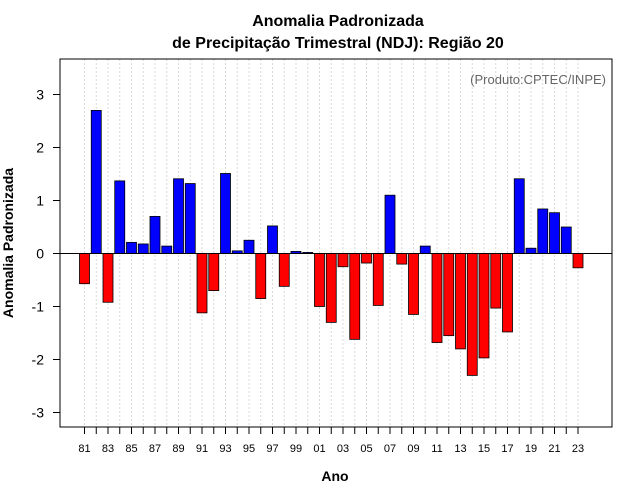 The width and height of the screenshot is (640, 500). What do you see at coordinates (46, 254) in the screenshot?
I see `y-axis: -3 -2 -1 0 1 2 3` at bounding box center [46, 254].